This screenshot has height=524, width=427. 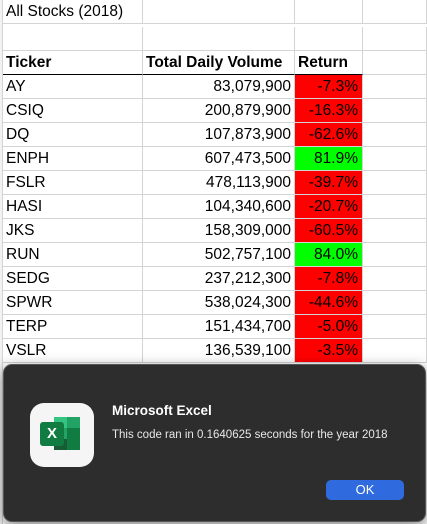 I want to click on cell-return: -62.6%, so click(x=329, y=135).